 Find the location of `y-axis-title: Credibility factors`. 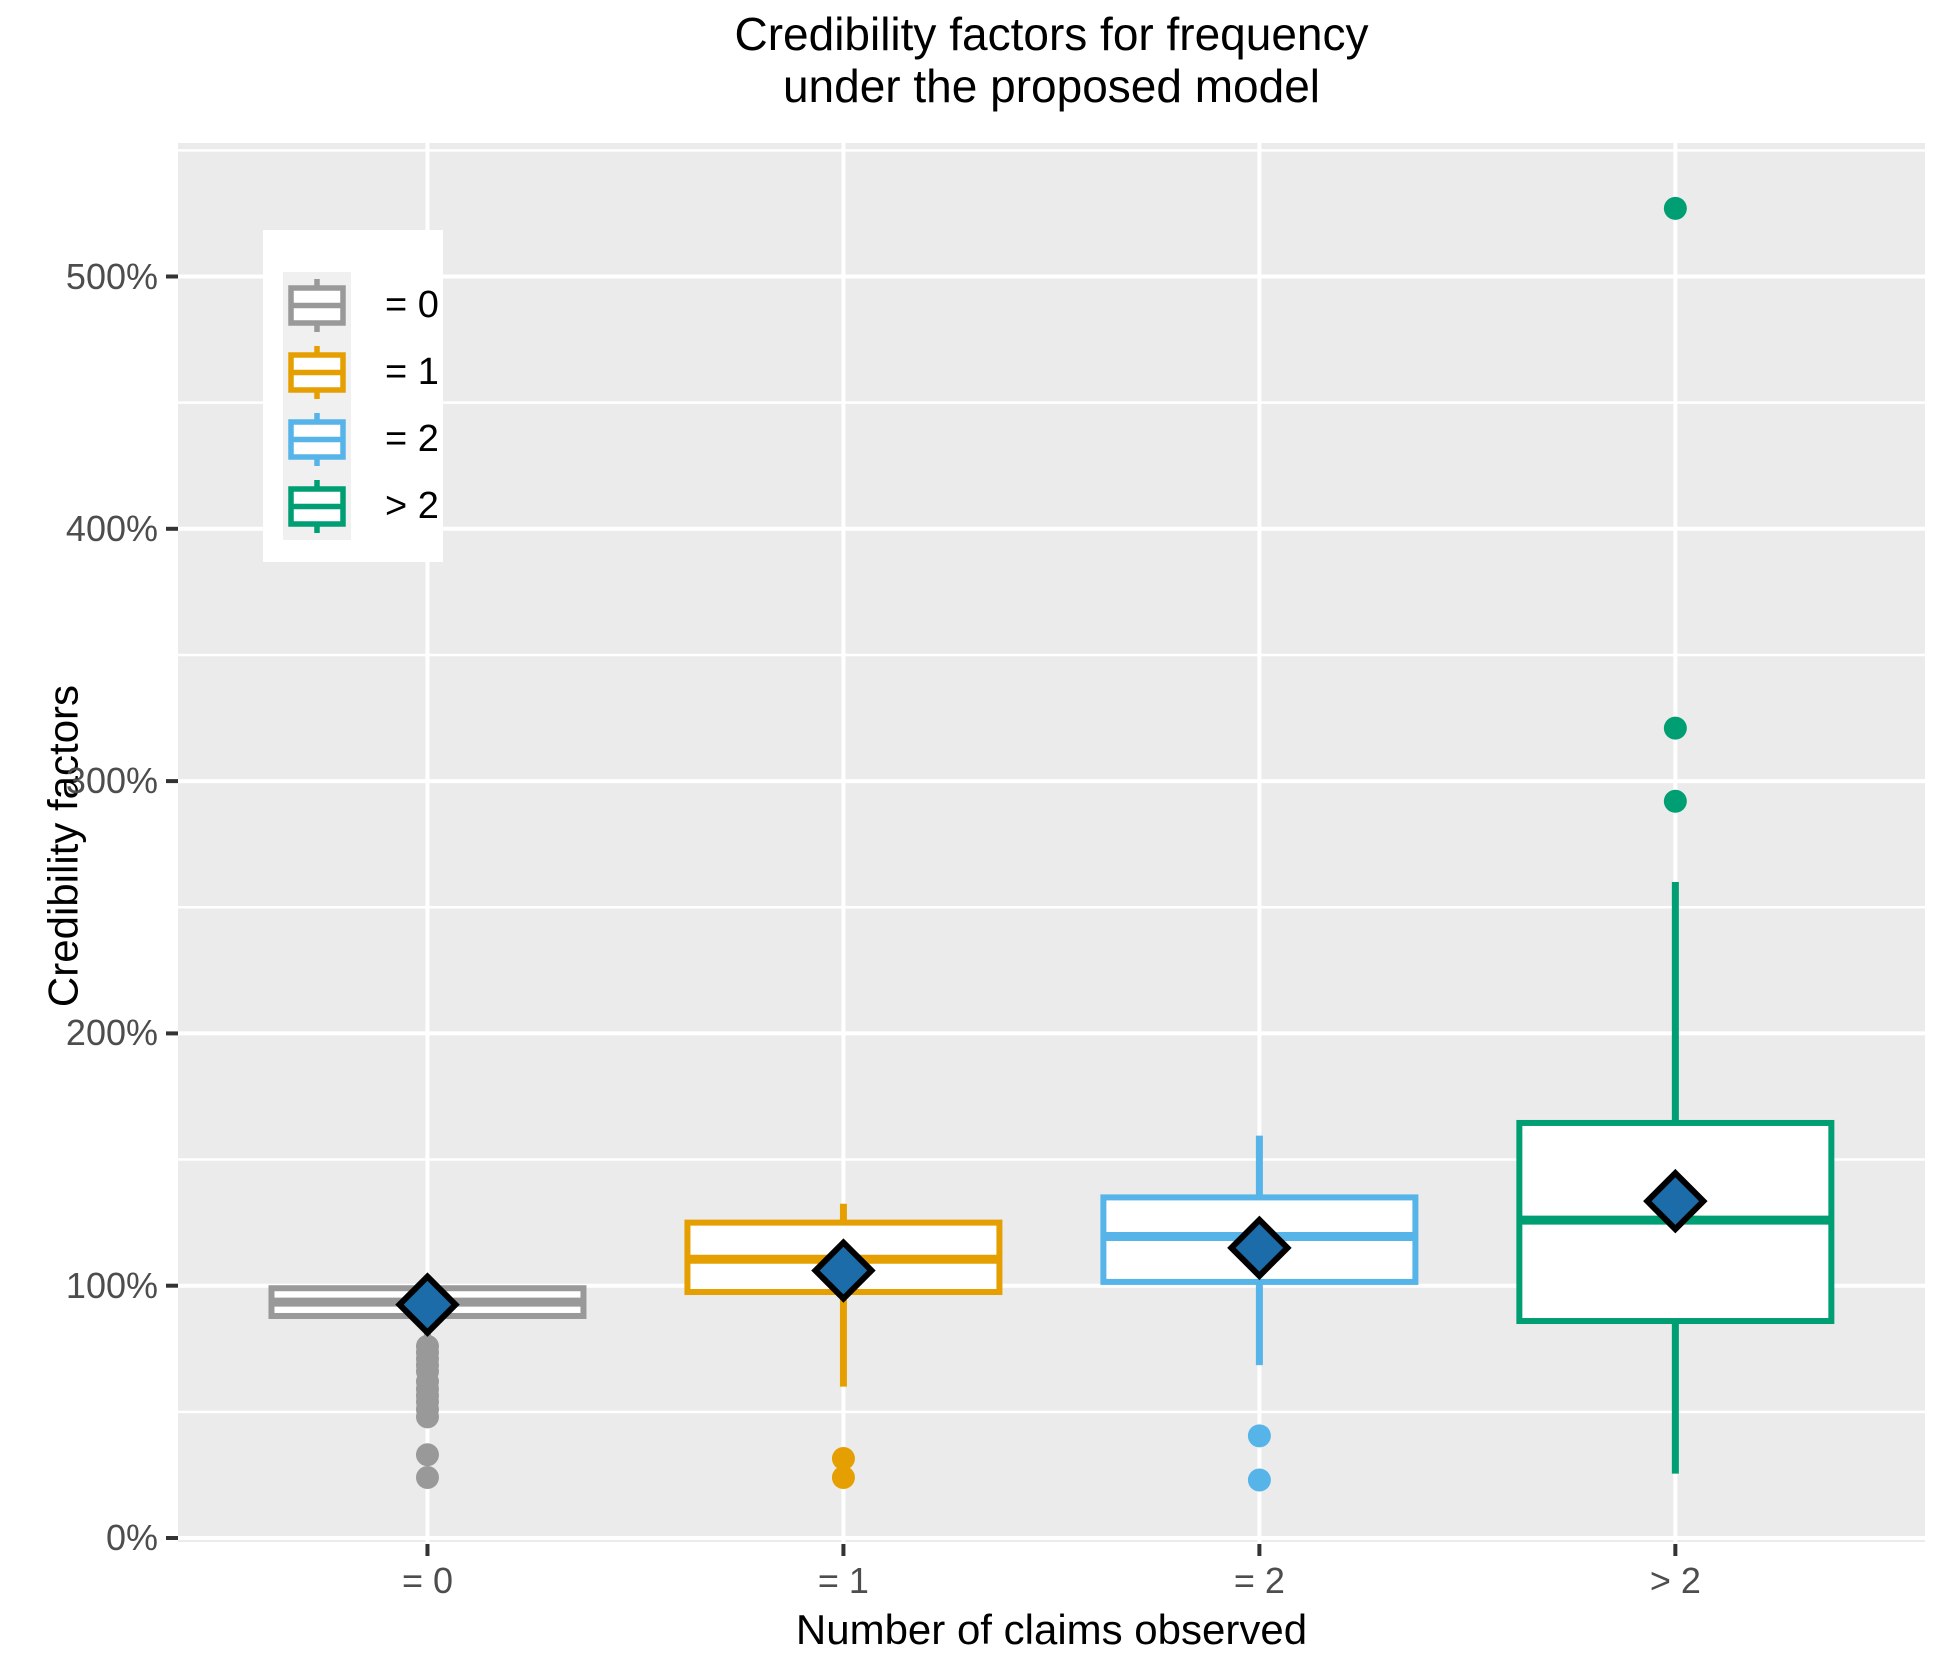

y-axis-title: Credibility factors is located at coordinates (63, 846).